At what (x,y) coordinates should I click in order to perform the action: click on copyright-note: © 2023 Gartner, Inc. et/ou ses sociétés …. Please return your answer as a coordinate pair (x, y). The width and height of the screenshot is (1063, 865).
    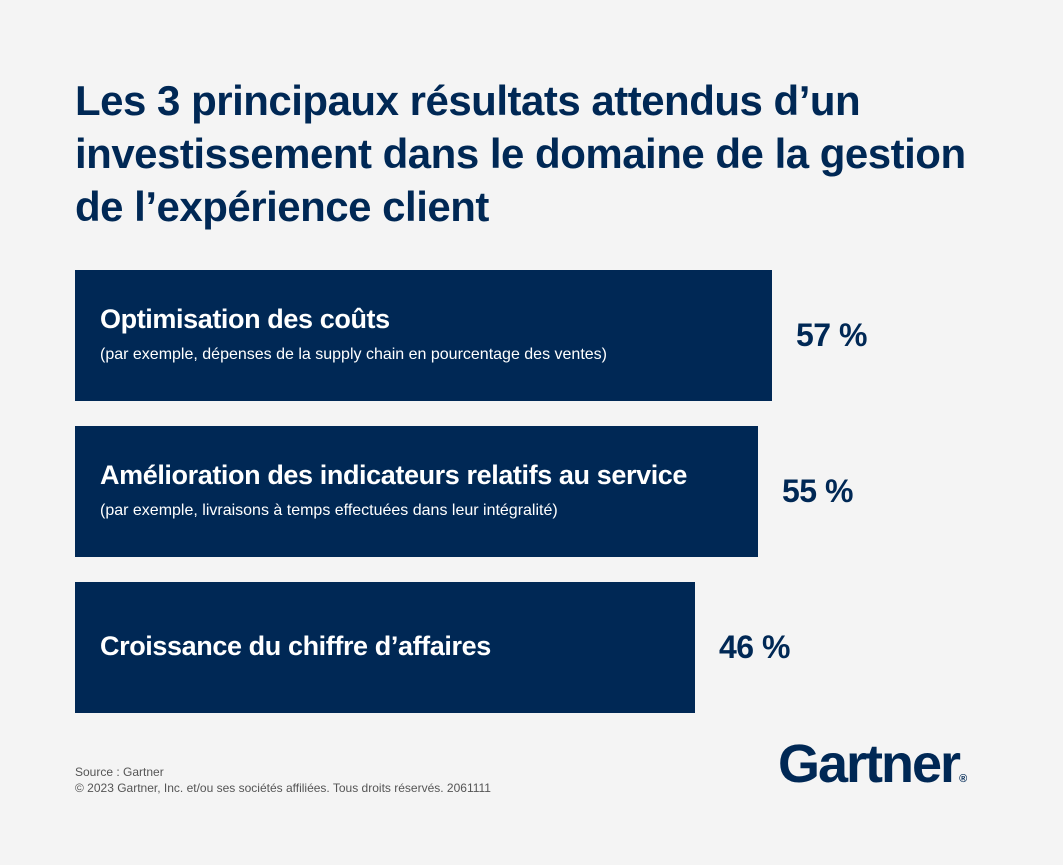
    Looking at the image, I should click on (283, 788).